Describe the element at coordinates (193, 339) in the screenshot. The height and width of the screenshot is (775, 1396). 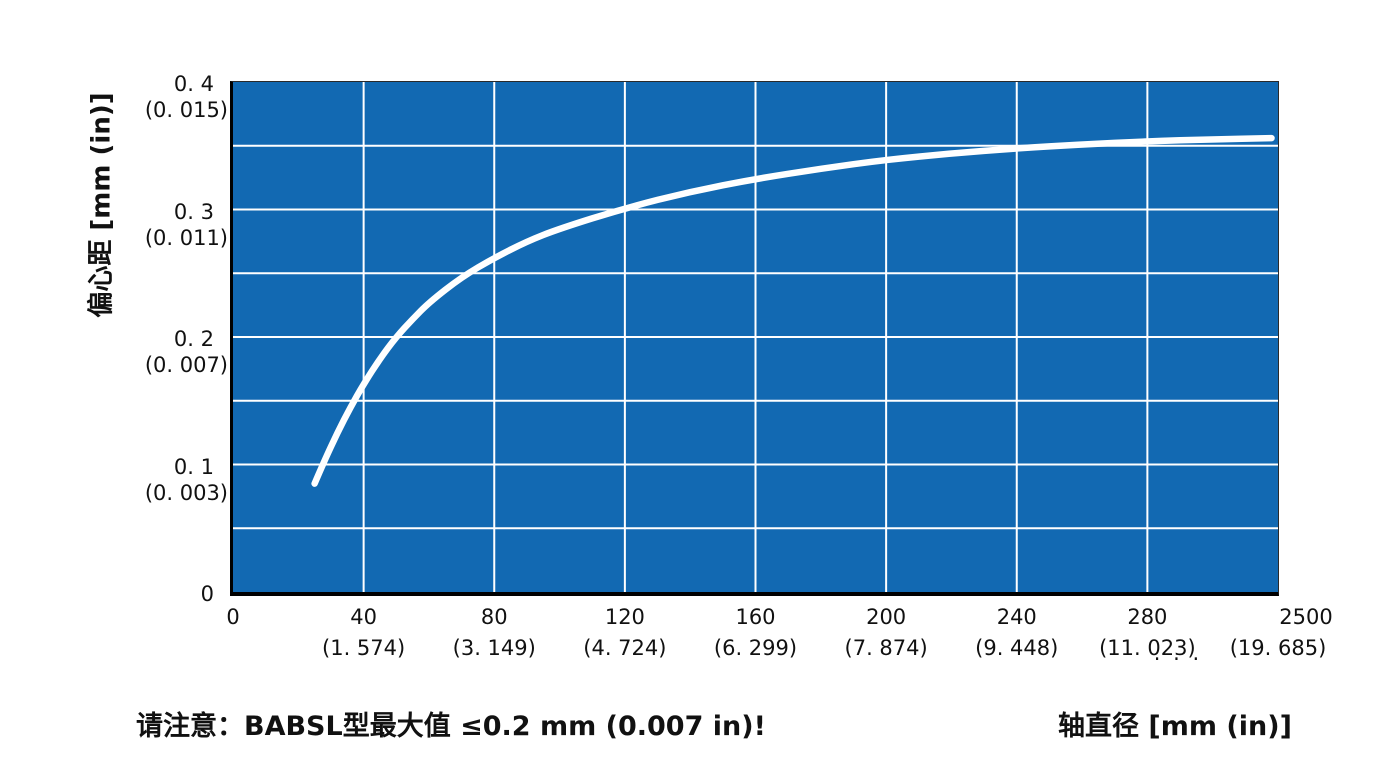
I see `y-tick-value: 0. 2` at that location.